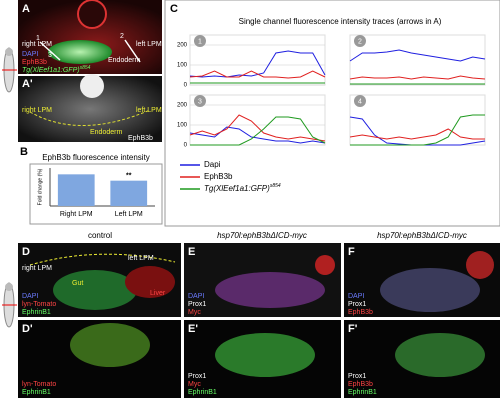 The image size is (500, 406). What do you see at coordinates (191, 252) in the screenshot?
I see `panel-label: E` at bounding box center [191, 252].